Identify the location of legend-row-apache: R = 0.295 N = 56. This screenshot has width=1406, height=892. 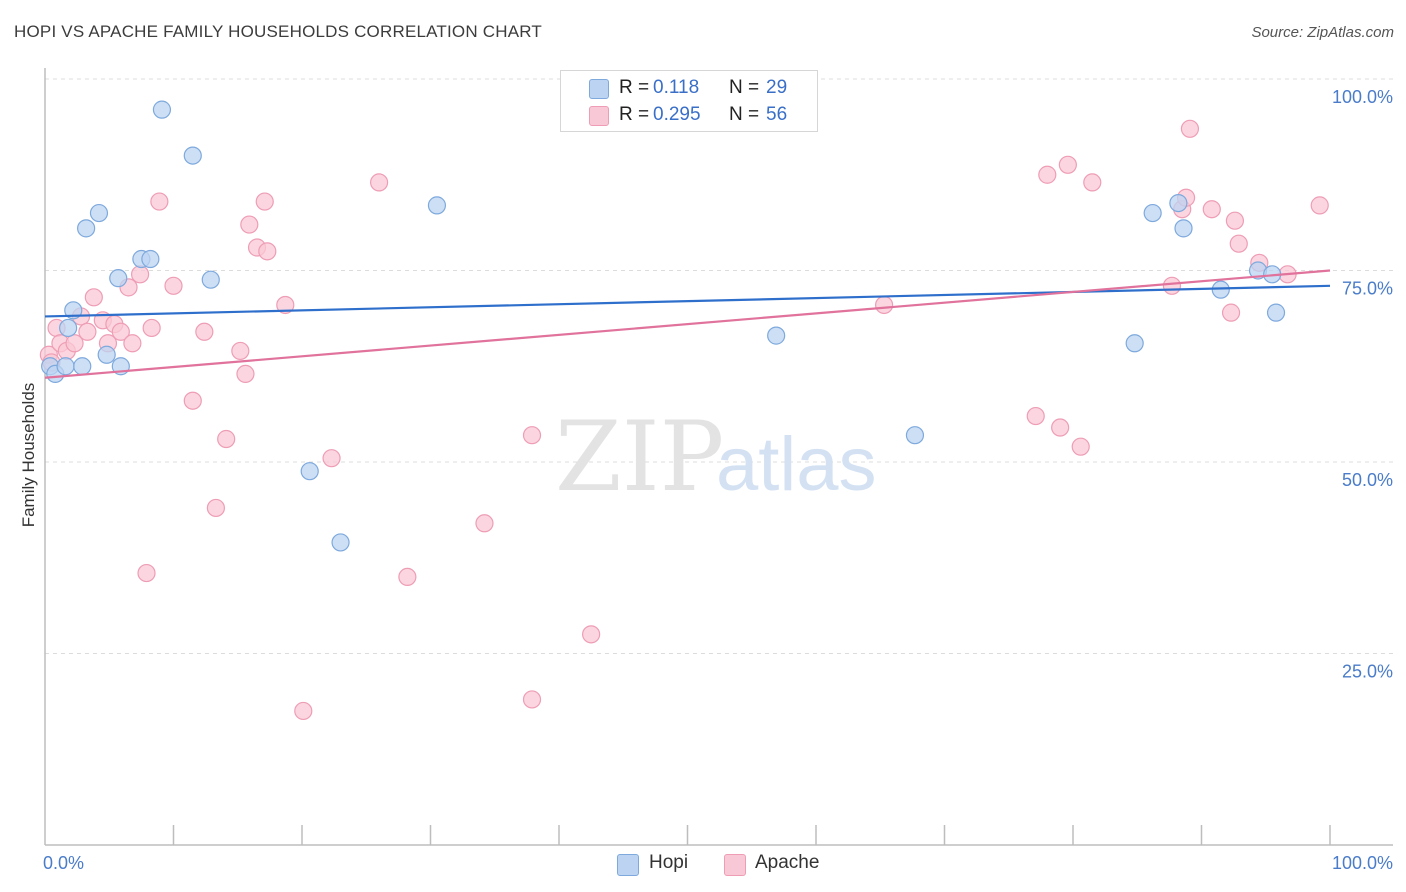
(689, 115).